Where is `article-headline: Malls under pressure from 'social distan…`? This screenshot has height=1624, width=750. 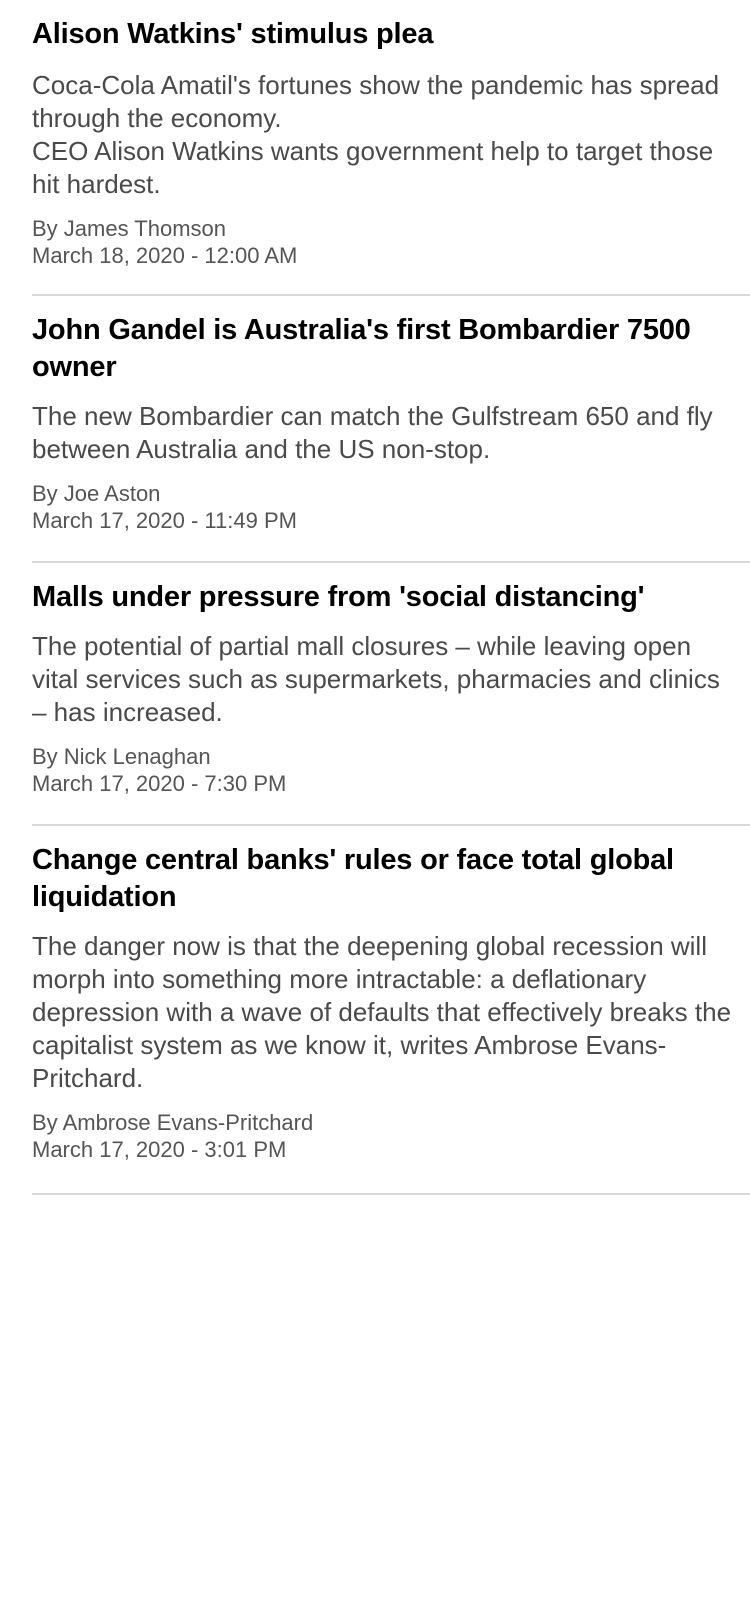
article-headline: Malls under pressure from 'social distan… is located at coordinates (338, 597).